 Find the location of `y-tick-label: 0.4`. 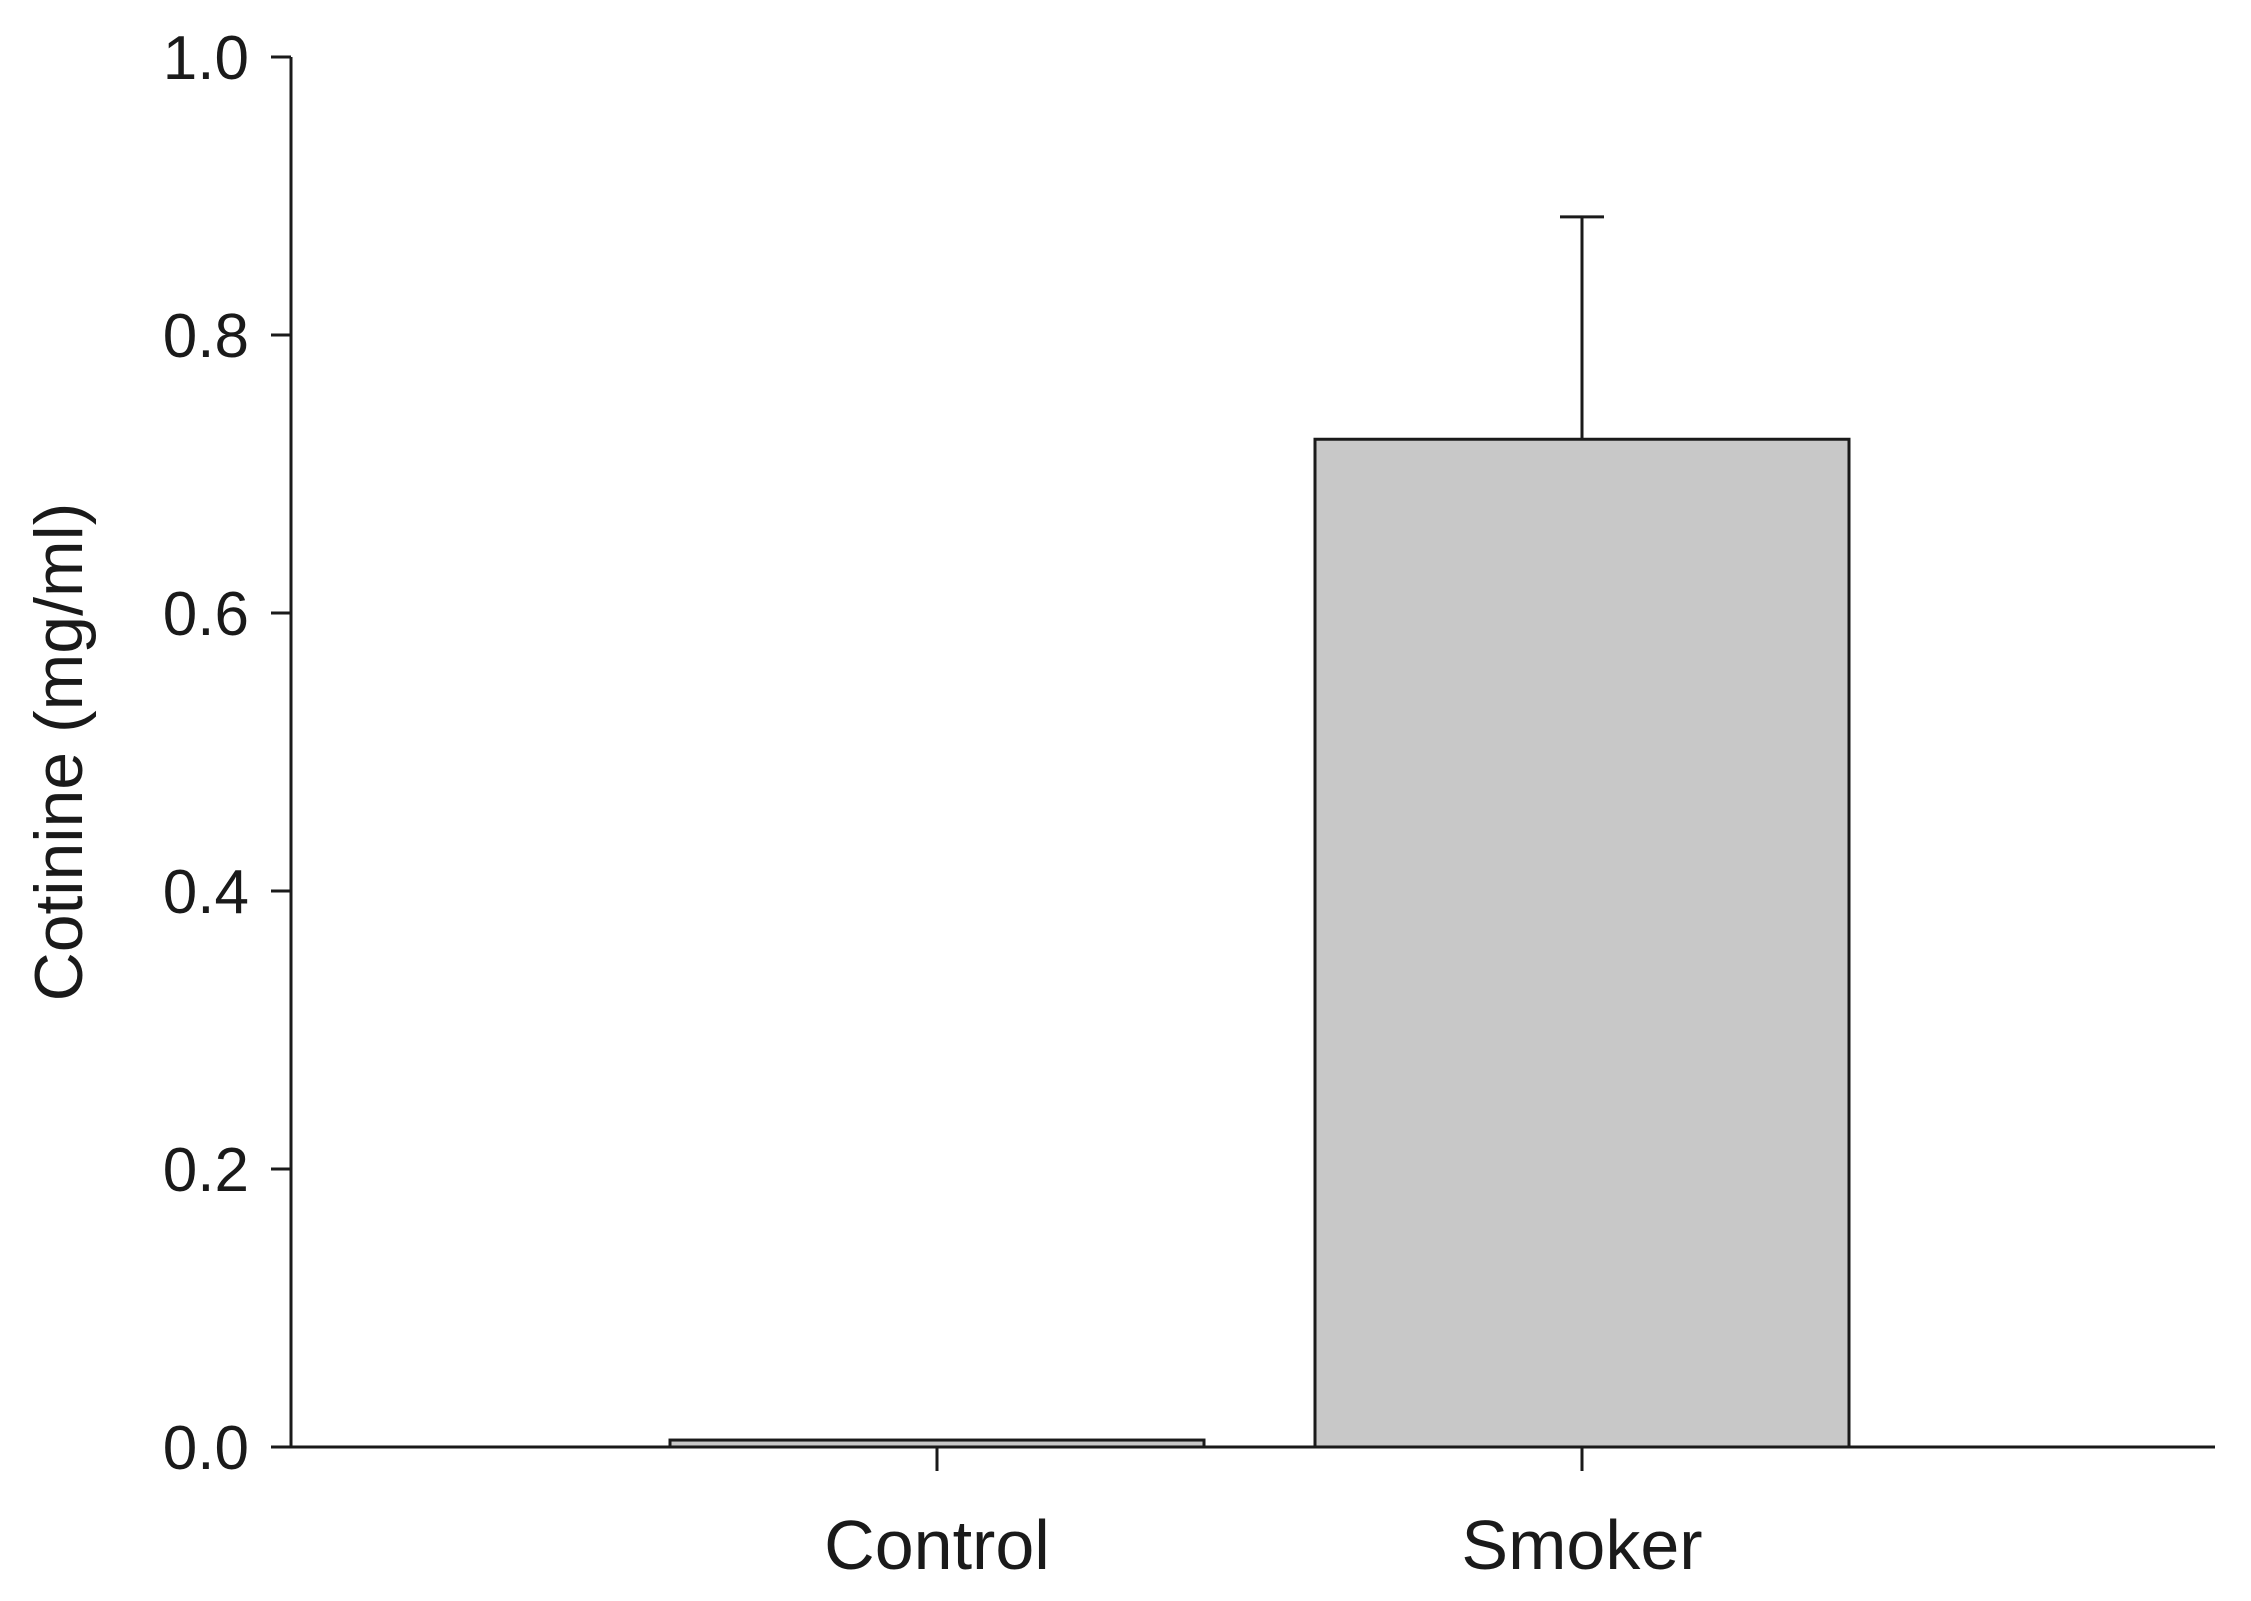

y-tick-label: 0.4 is located at coordinates (206, 892).